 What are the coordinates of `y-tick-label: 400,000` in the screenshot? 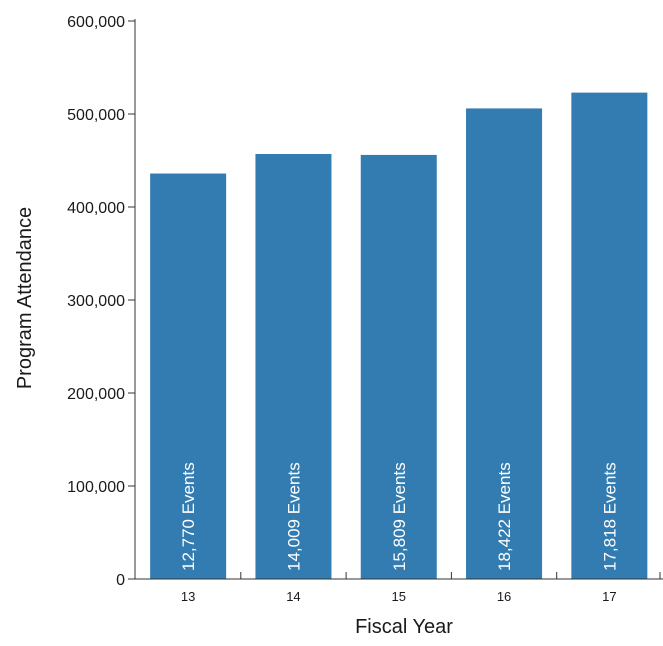 It's located at (96, 208).